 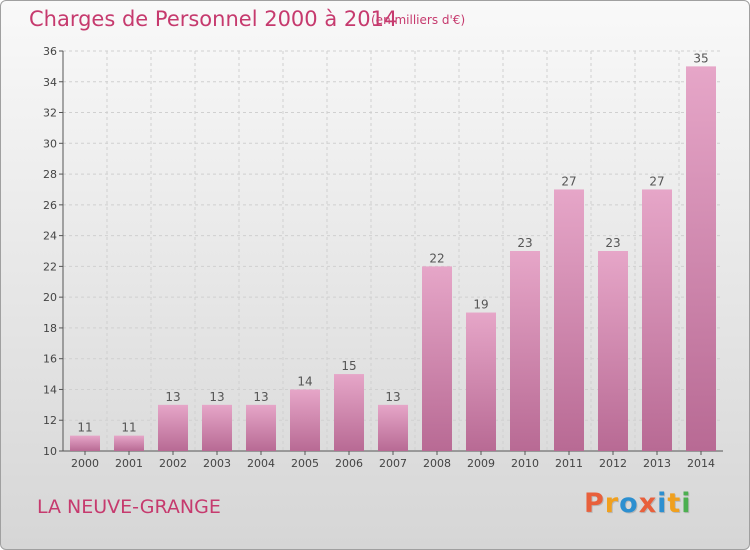 What do you see at coordinates (50, 174) in the screenshot?
I see `y-tick-label: 28` at bounding box center [50, 174].